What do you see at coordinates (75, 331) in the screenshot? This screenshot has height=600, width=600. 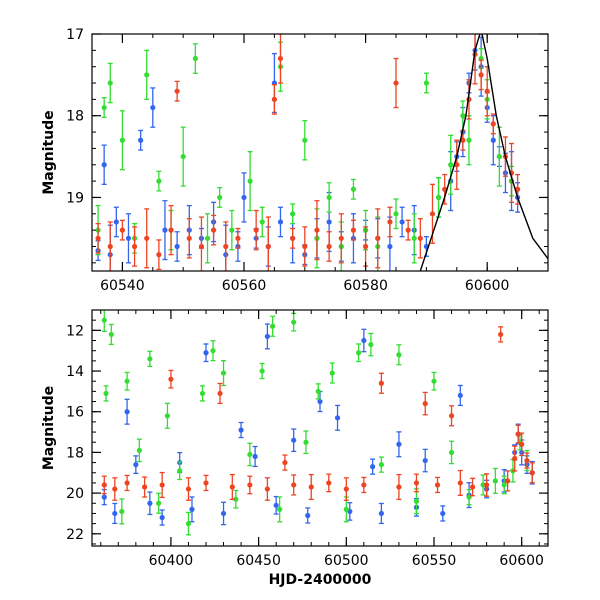 I see `y-tick-label: 12` at bounding box center [75, 331].